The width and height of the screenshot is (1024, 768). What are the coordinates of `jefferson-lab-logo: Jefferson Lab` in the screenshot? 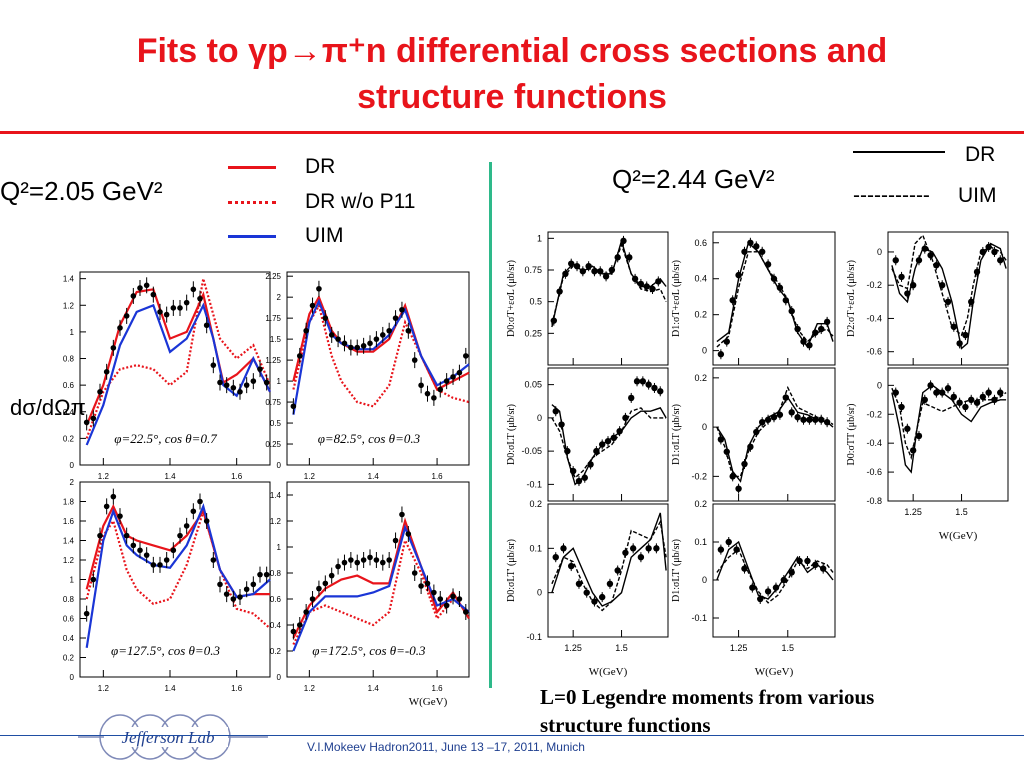 It's located at (173, 737).